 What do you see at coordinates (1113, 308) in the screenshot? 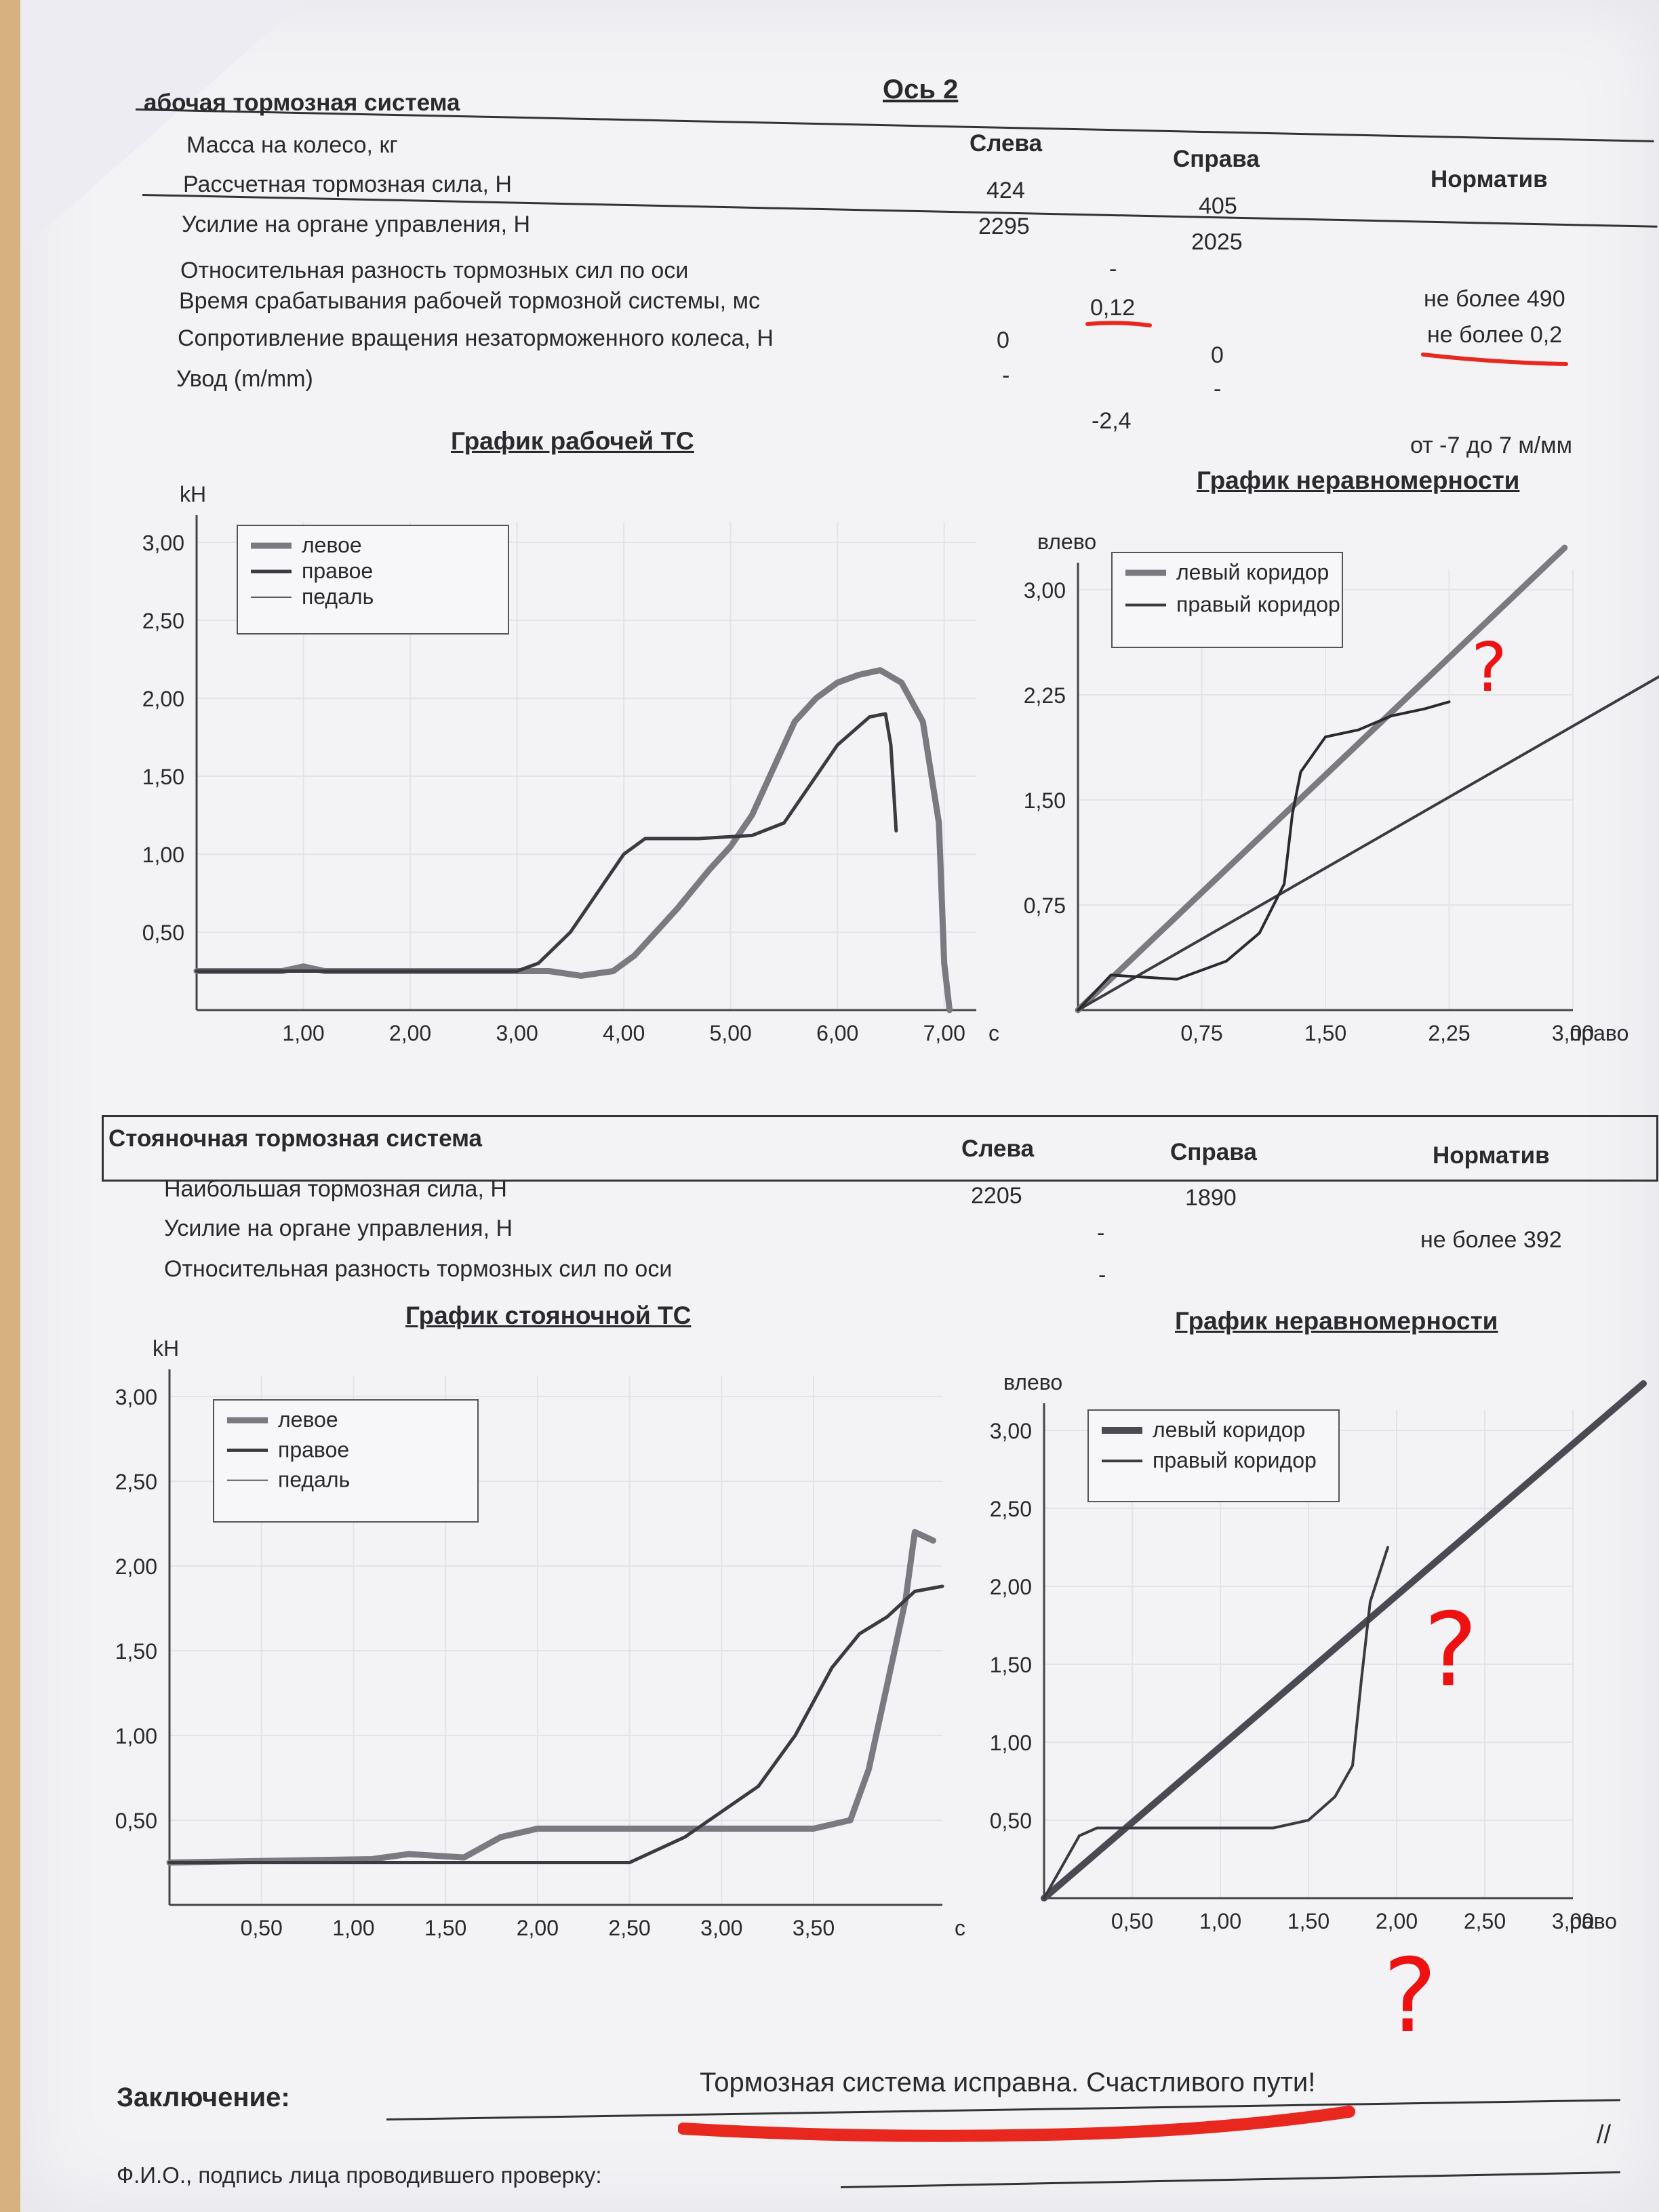
I see `service-row-mid-value: 0,12` at bounding box center [1113, 308].